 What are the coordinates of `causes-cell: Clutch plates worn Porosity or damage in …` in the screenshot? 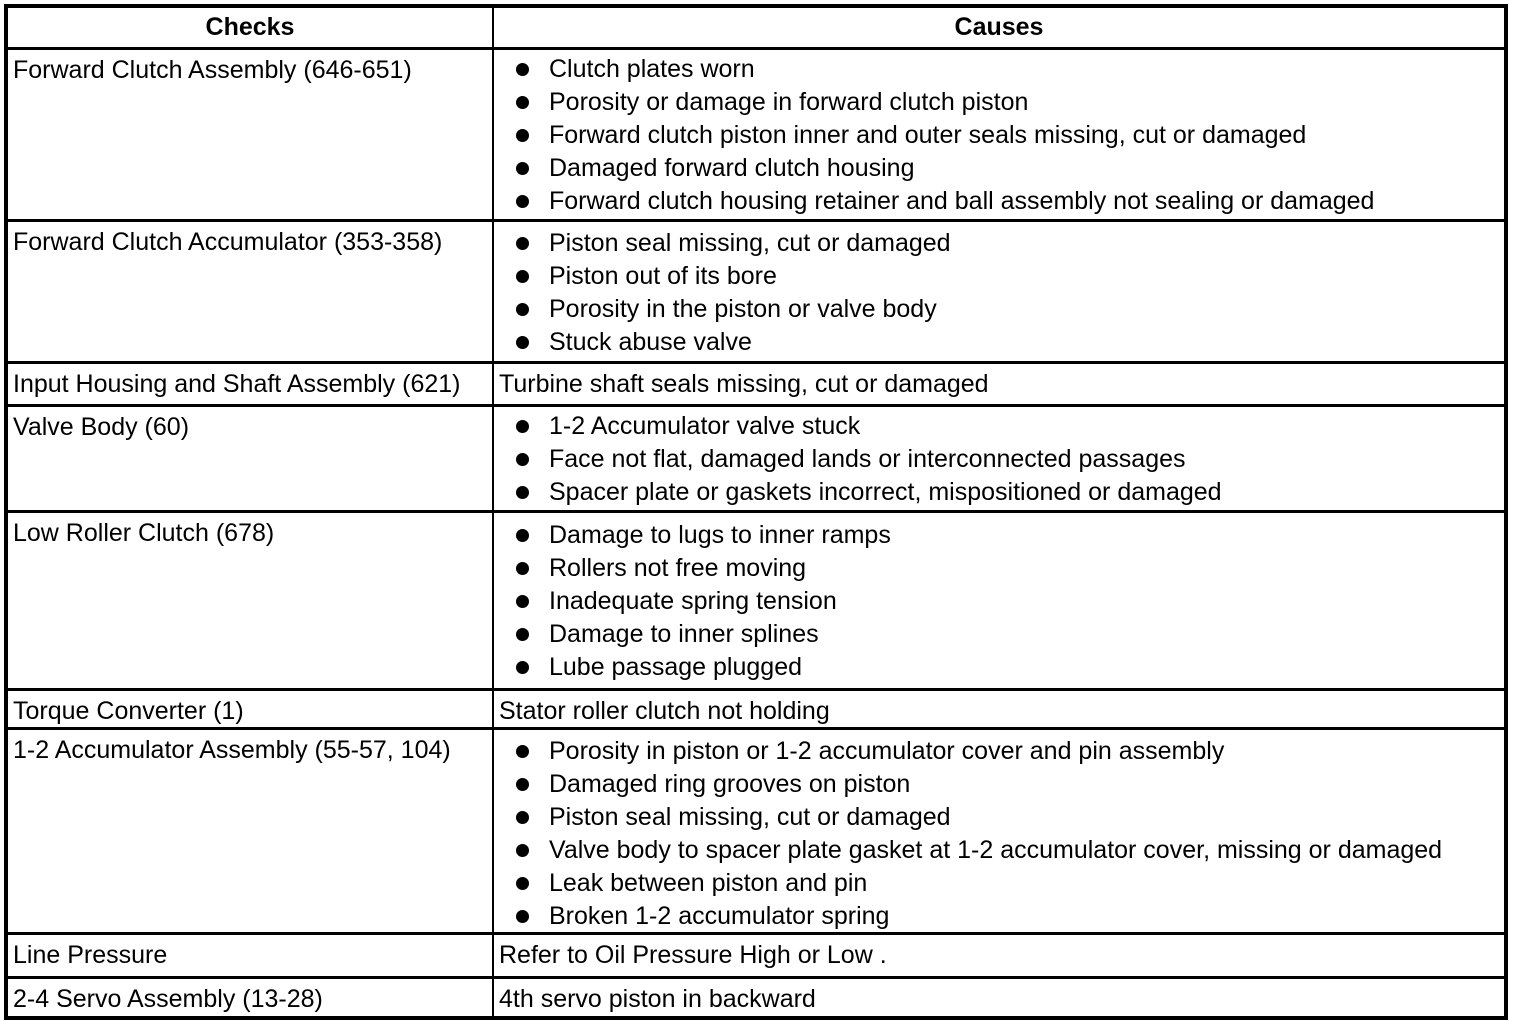 It's located at (999, 133).